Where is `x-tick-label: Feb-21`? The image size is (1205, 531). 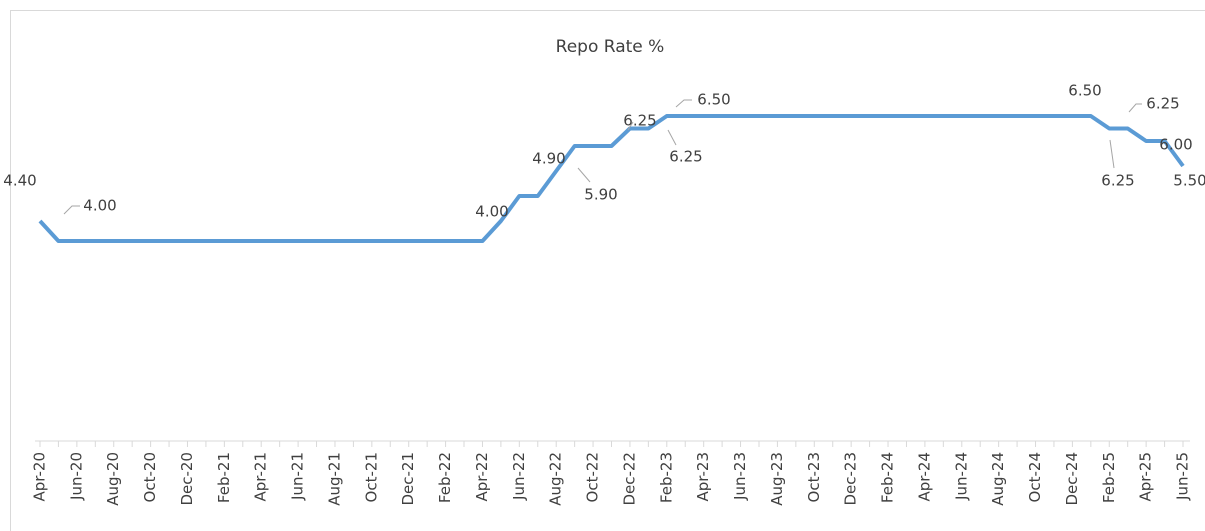 x-tick-label: Feb-21 is located at coordinates (224, 477).